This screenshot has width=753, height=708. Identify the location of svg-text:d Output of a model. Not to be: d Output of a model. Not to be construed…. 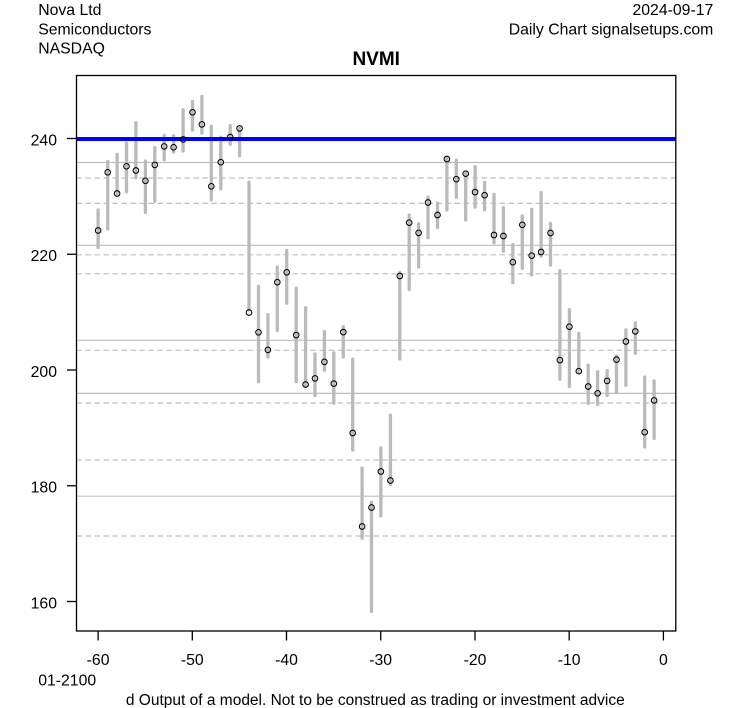
(375, 700).